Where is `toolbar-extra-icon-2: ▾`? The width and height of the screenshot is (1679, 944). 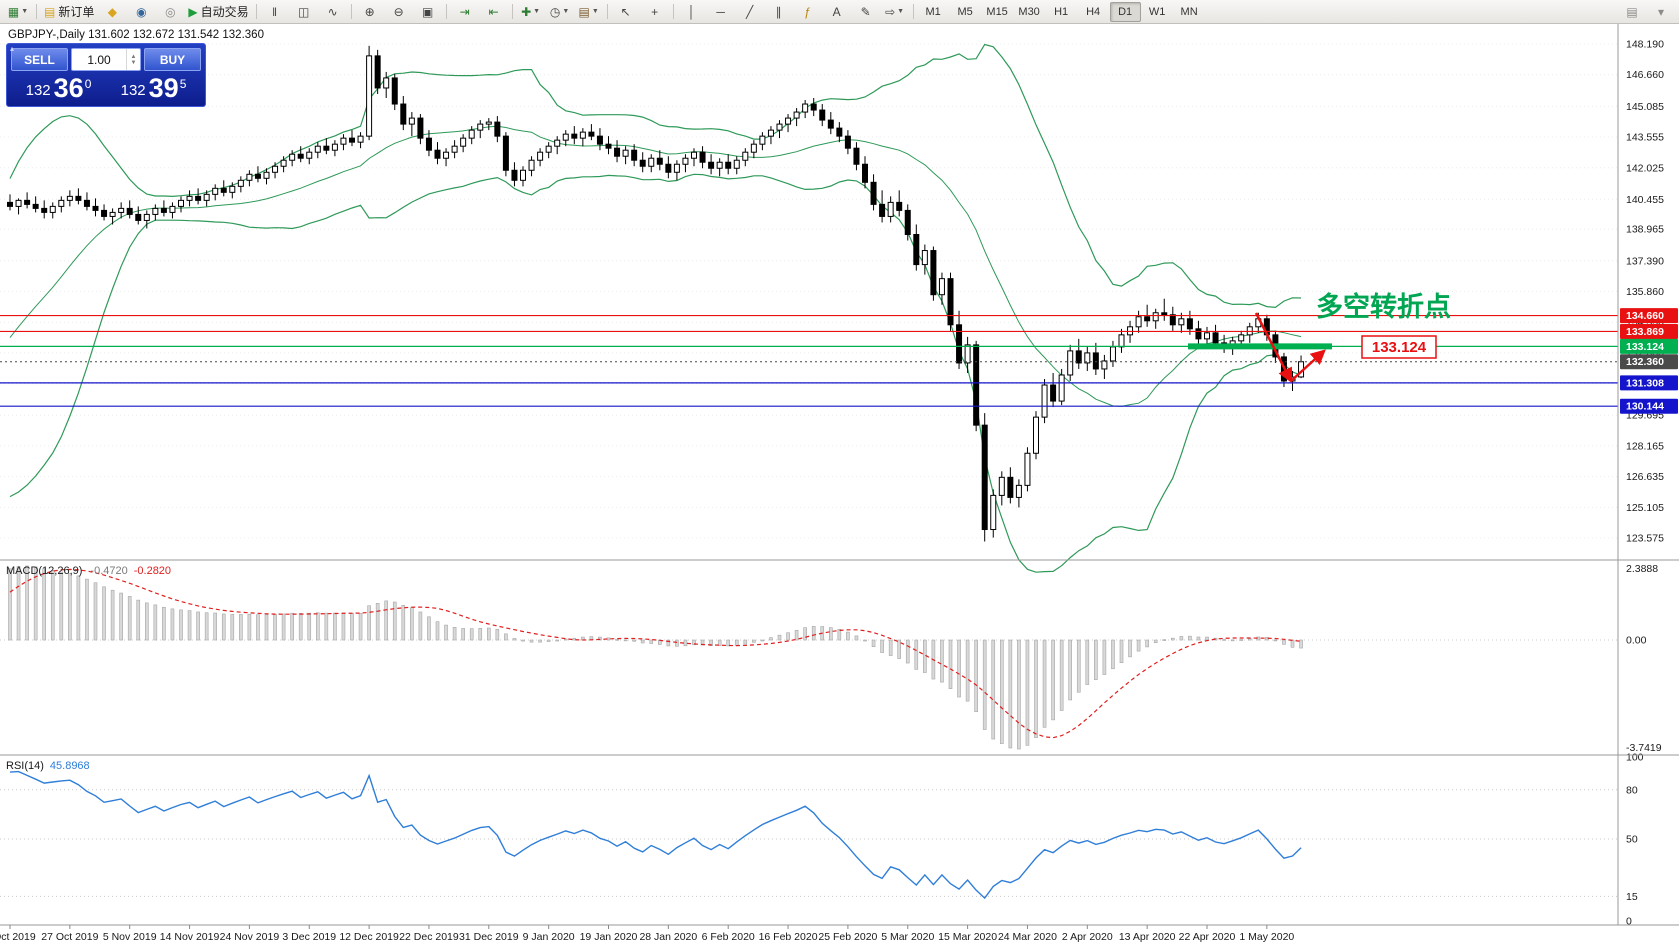
toolbar-extra-icon-2: ▾ is located at coordinates (1661, 12).